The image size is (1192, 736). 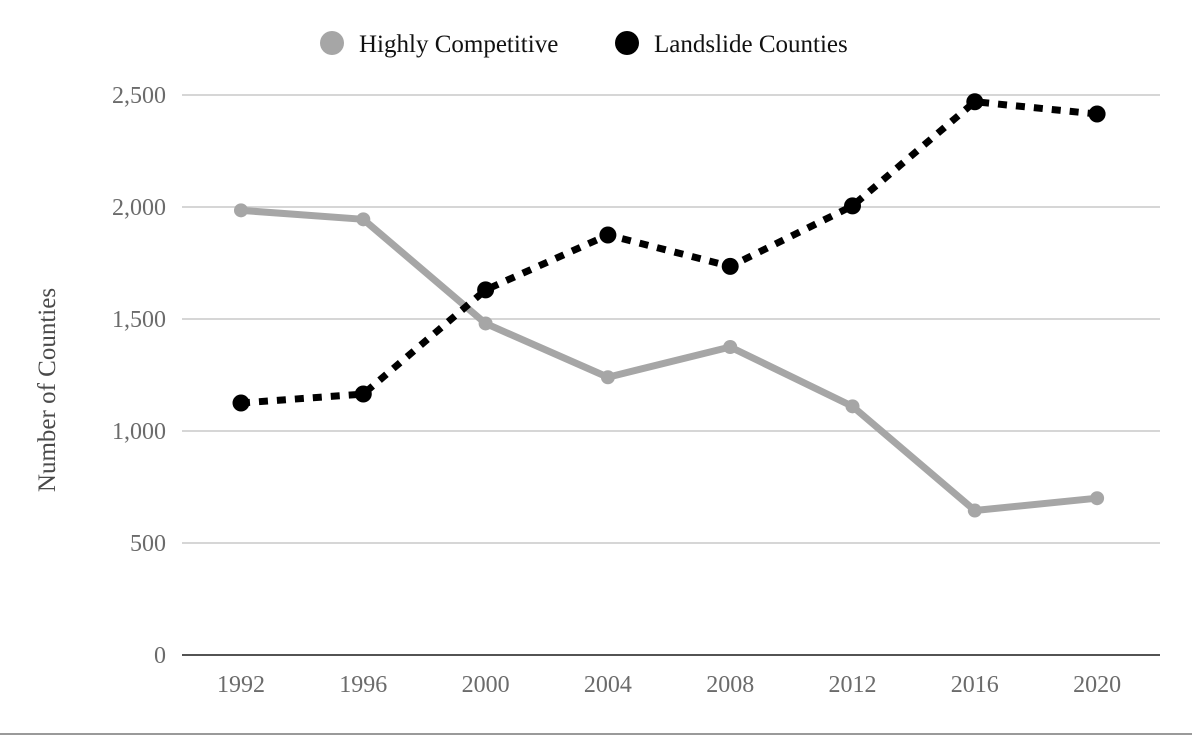 What do you see at coordinates (730, 685) in the screenshot?
I see `x-tick-label-2008: 2008` at bounding box center [730, 685].